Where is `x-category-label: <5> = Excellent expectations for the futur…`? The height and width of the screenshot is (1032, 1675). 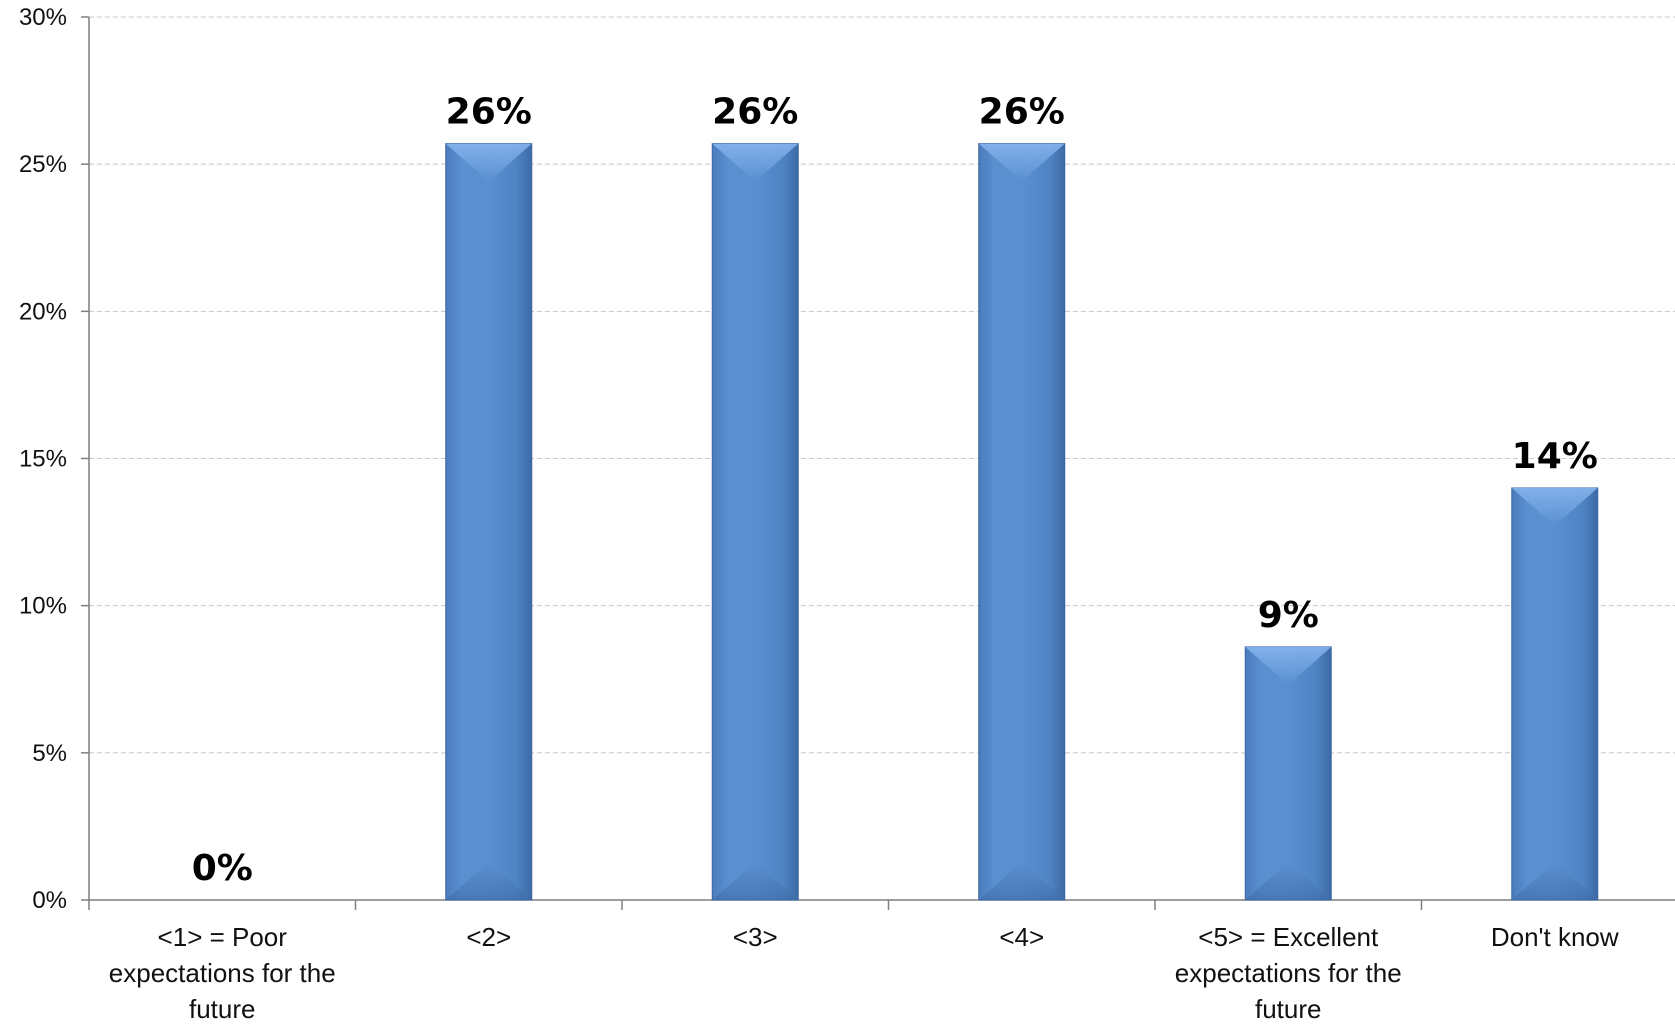 x-category-label: <5> = Excellent expectations for the futur… is located at coordinates (1288, 973).